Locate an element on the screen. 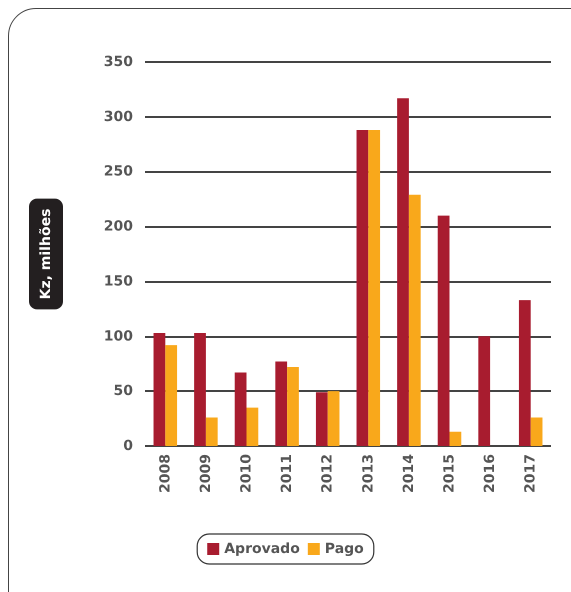 Image resolution: width=571 pixels, height=592 pixels. legend-label: Aprovado is located at coordinates (262, 549).